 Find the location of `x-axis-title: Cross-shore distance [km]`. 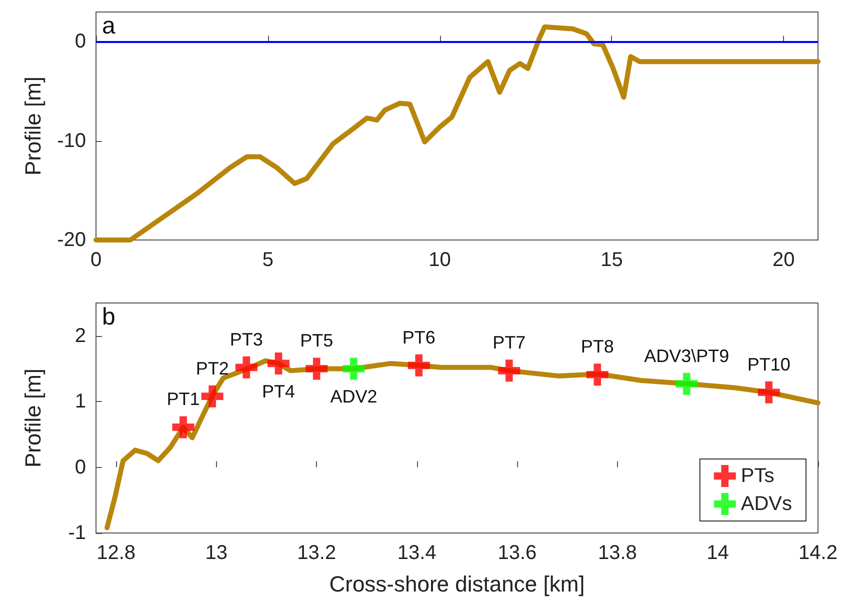

x-axis-title: Cross-shore distance [km] is located at coordinates (457, 584).